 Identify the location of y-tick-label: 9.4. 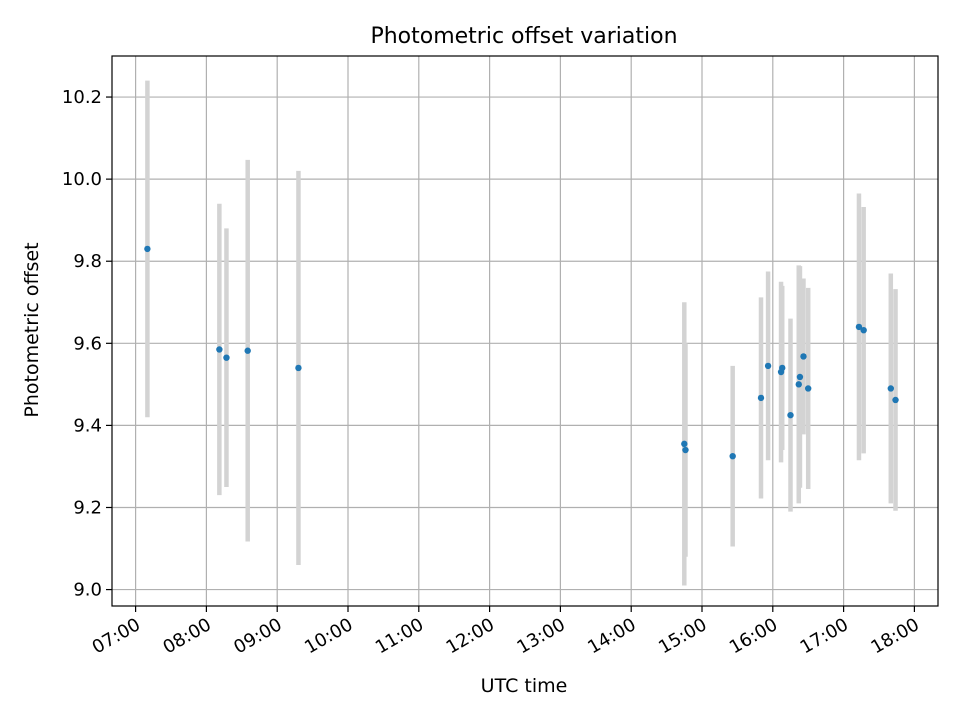
(87, 425).